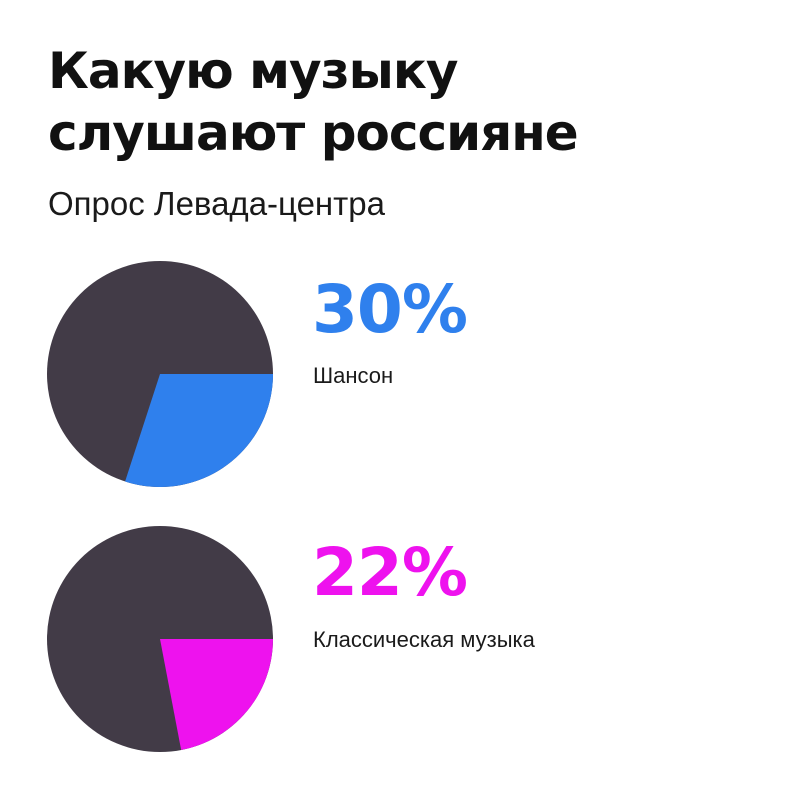  Describe the element at coordinates (253, 71) in the screenshot. I see `page-title-line-1: Какую музыку` at that location.